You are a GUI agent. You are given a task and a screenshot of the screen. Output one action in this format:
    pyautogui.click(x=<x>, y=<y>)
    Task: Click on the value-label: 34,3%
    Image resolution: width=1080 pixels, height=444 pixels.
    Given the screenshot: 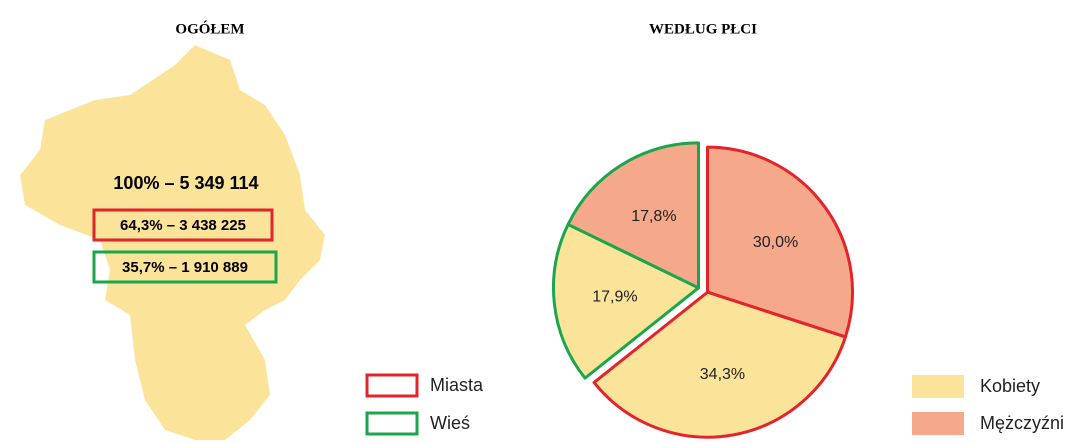 What is the action you would take?
    pyautogui.click(x=722, y=374)
    